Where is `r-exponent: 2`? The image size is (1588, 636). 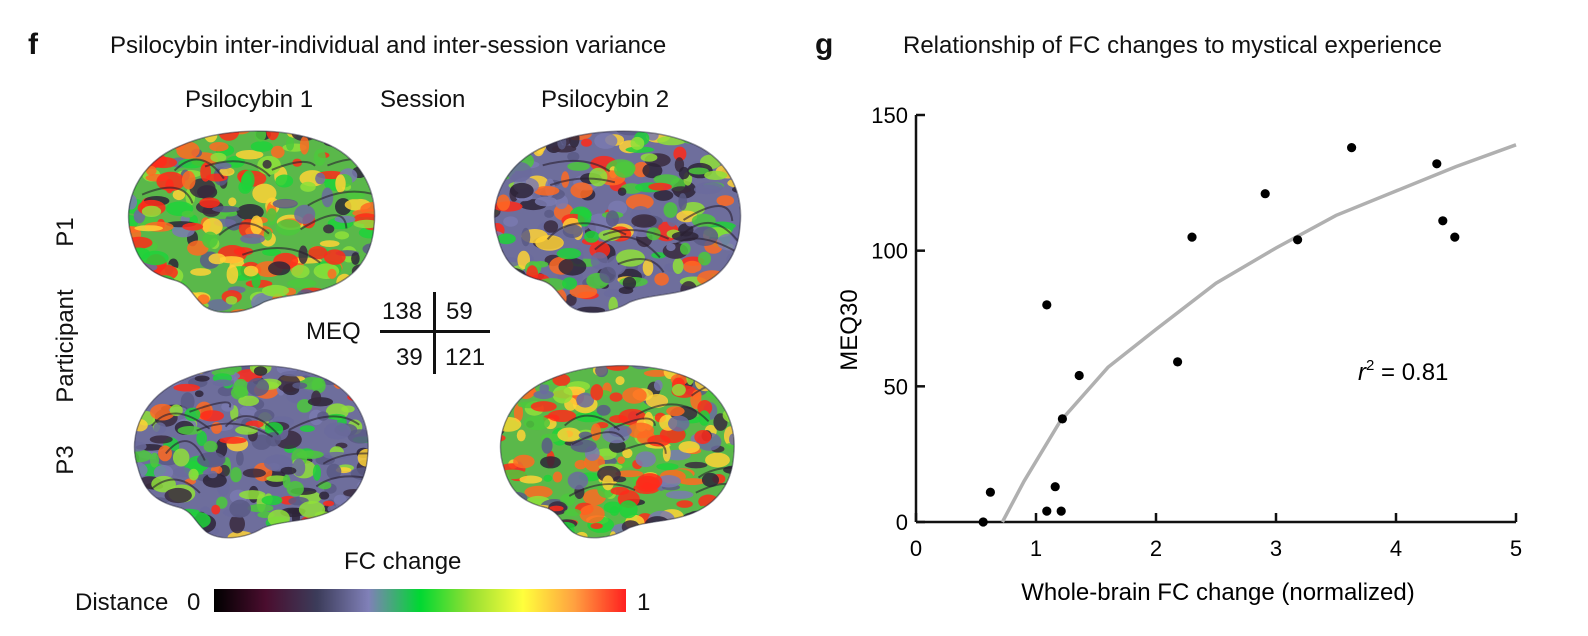 r-exponent: 2 is located at coordinates (1370, 365).